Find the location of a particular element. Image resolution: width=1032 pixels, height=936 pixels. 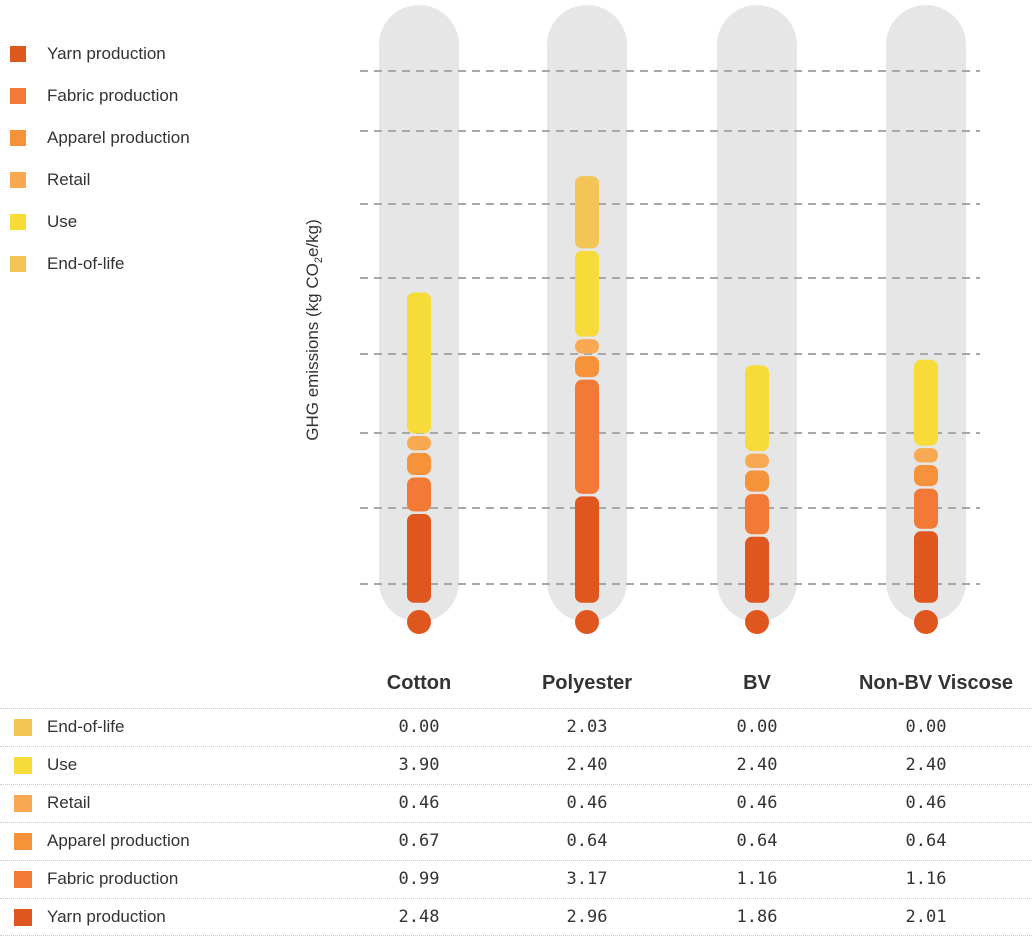

table-cell: 0.99 is located at coordinates (419, 879).